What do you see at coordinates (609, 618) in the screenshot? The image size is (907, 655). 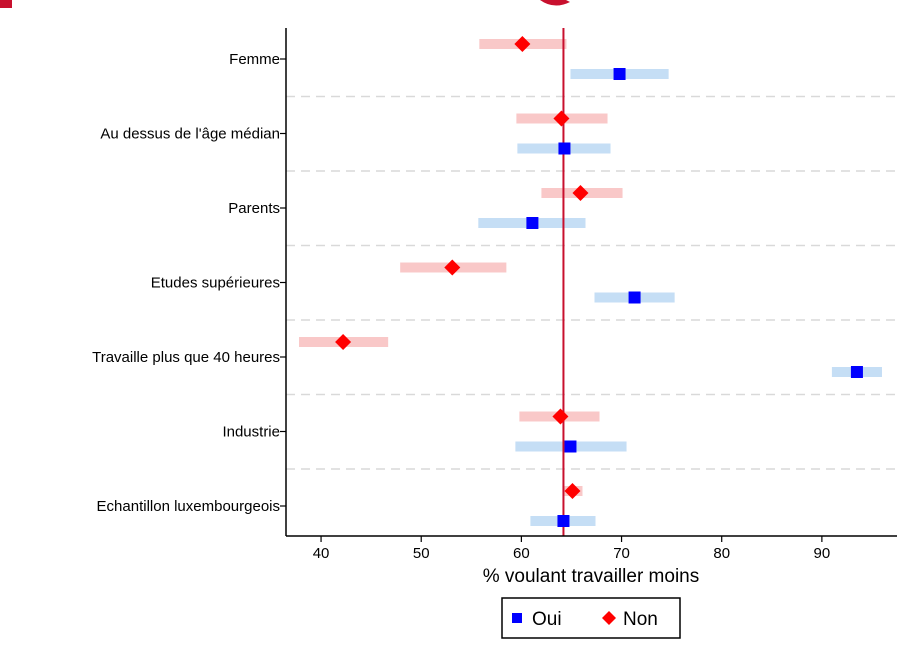 I see `legend-marker-non` at bounding box center [609, 618].